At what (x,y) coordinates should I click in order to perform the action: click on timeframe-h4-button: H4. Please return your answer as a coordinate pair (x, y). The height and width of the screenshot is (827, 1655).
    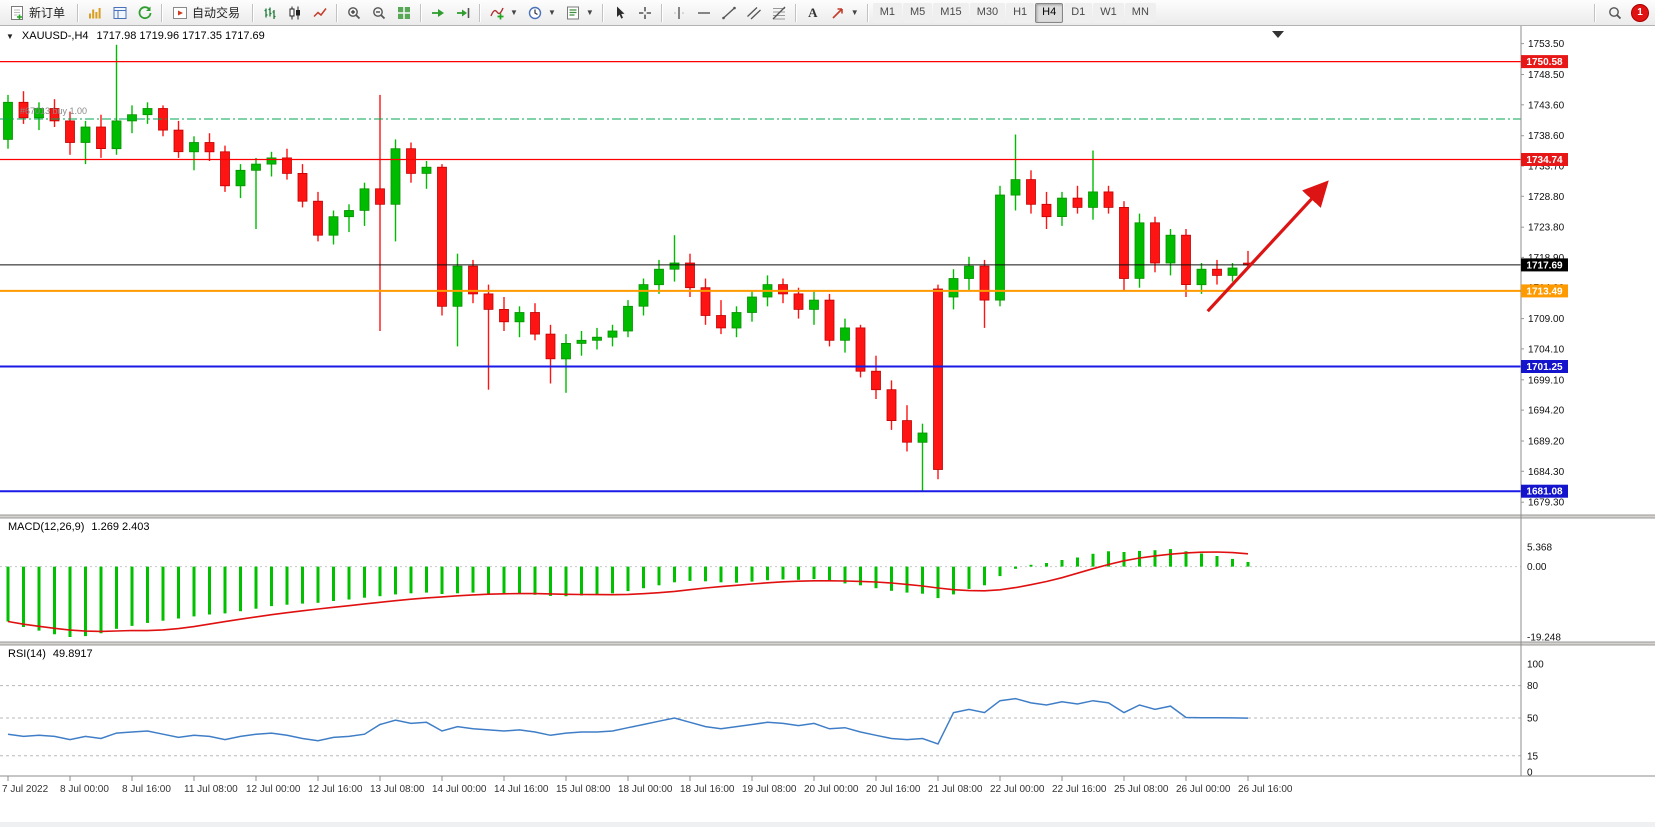
    Looking at the image, I should click on (1049, 12).